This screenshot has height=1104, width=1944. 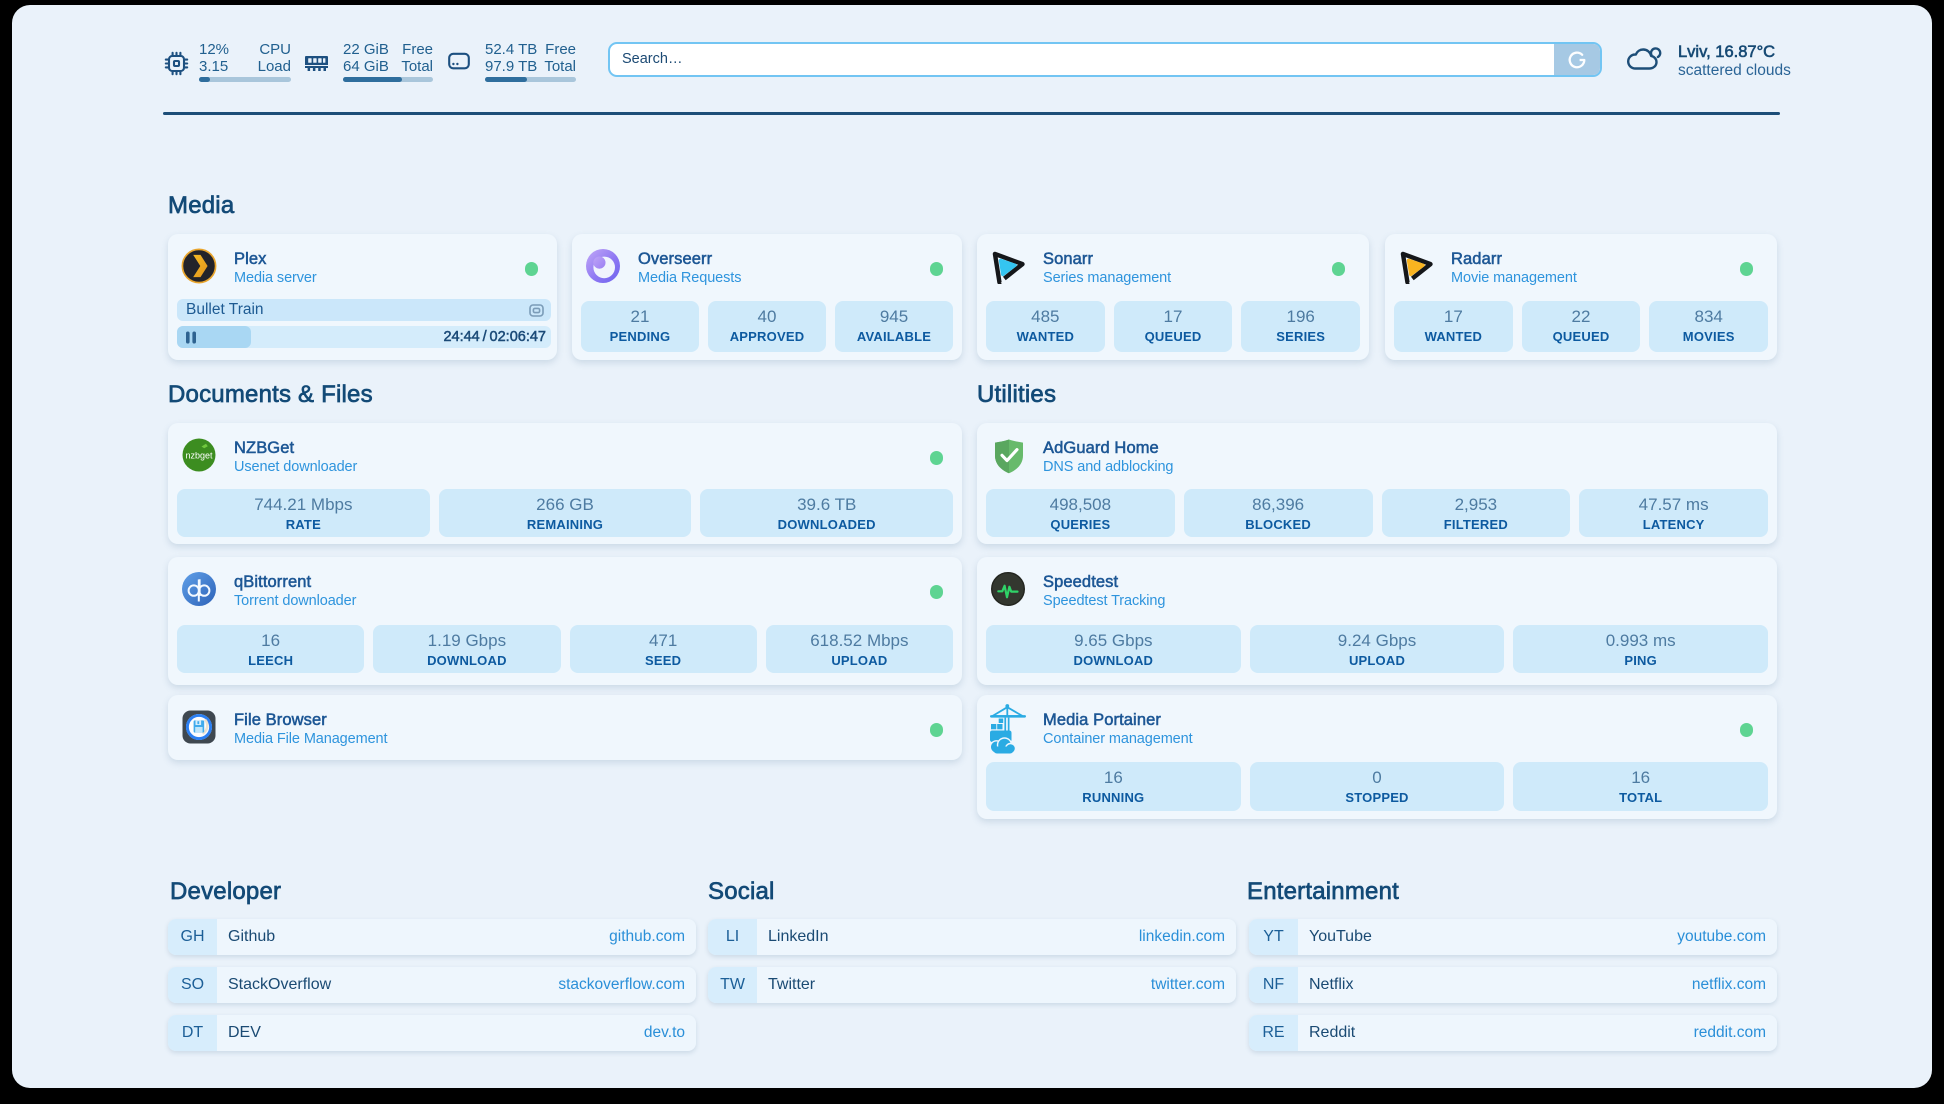 I want to click on svg-text: nzbget, so click(x=199, y=455).